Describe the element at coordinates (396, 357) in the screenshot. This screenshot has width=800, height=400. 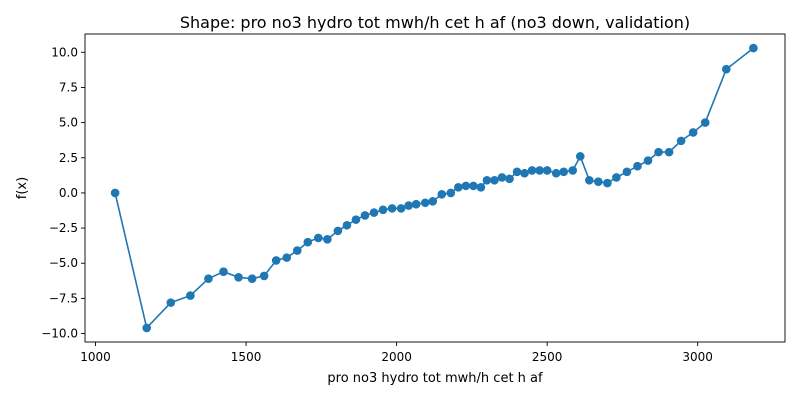
I see `x-tick-label: 2000` at that location.